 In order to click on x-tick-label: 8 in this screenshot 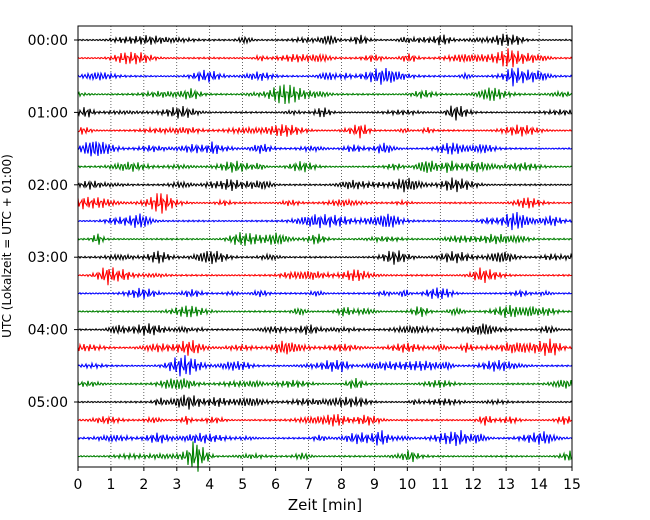, I will do `click(341, 485)`.